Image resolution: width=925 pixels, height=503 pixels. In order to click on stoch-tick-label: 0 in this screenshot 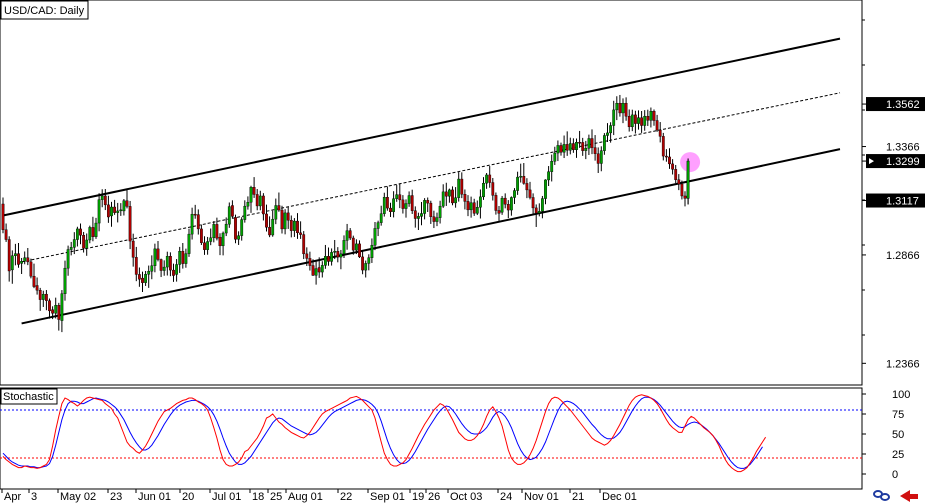, I will do `click(895, 475)`.